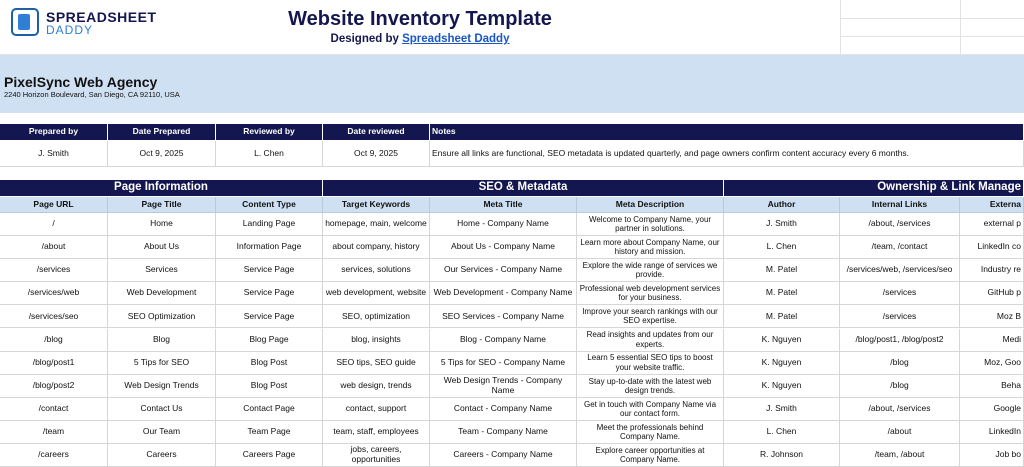 Image resolution: width=1024 pixels, height=467 pixels. Describe the element at coordinates (900, 205) in the screenshot. I see `column-header: Internal Links` at that location.